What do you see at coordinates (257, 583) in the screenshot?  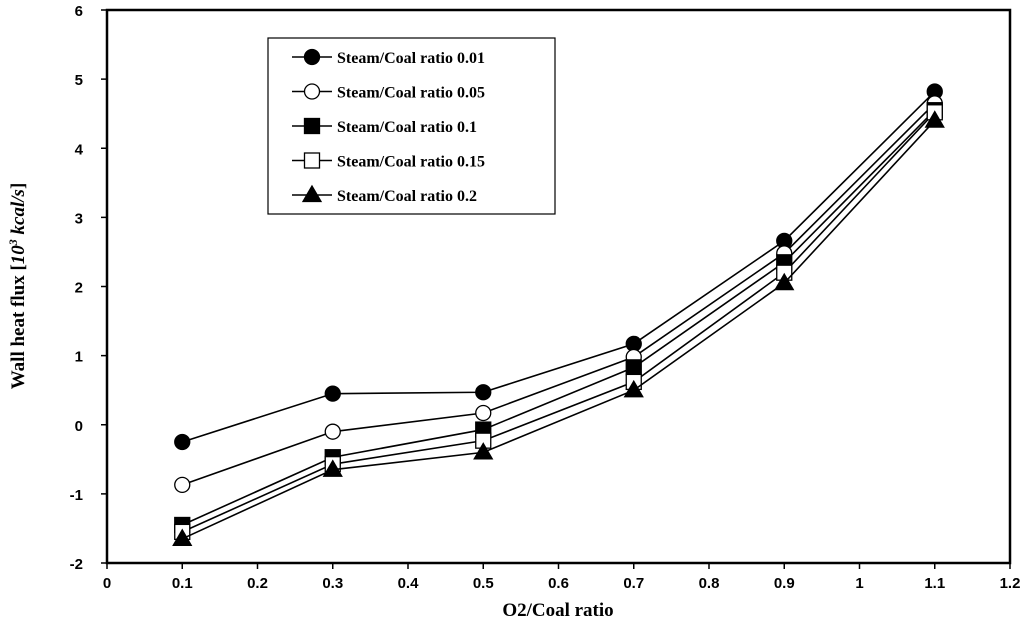 I see `x-tick-label: 0.2` at bounding box center [257, 583].